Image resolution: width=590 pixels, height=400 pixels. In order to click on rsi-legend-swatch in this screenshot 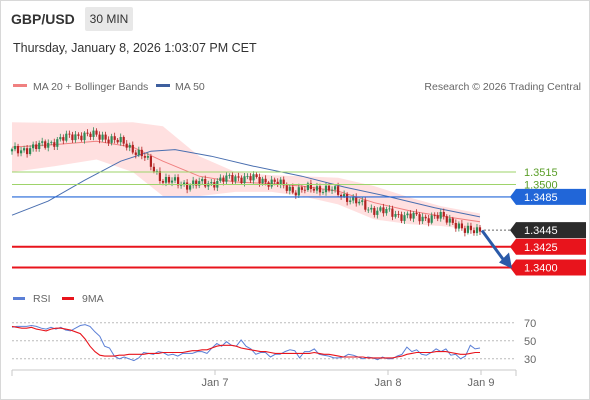, I will do `click(19, 298)`.